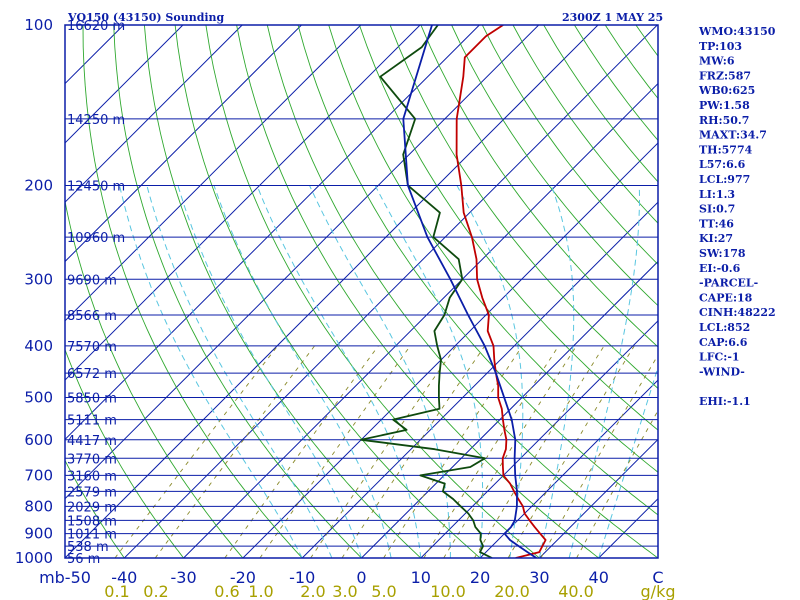 This screenshot has width=800, height=600. Describe the element at coordinates (361, 577) in the screenshot. I see `temperature-tick-label: 0` at that location.